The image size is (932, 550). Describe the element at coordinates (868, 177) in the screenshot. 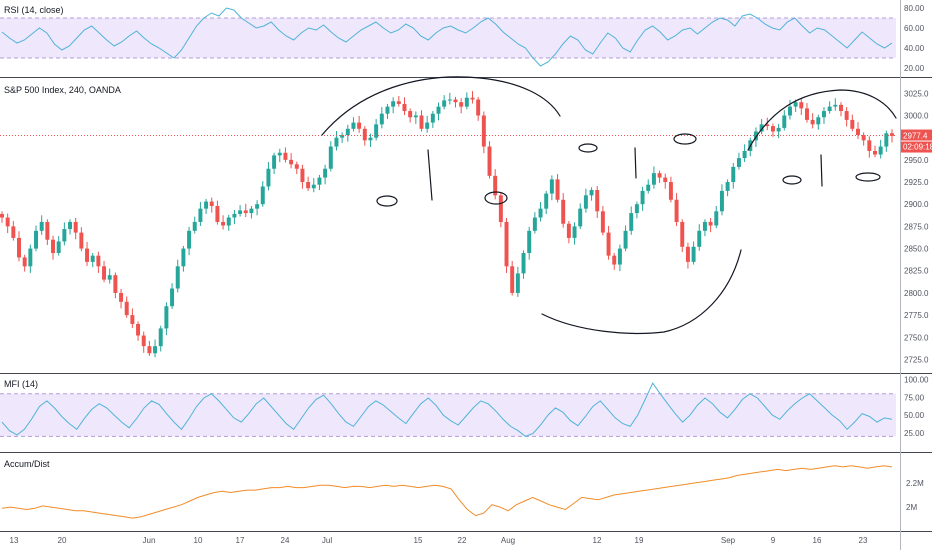

I see `right-circle-2-drawing` at that location.